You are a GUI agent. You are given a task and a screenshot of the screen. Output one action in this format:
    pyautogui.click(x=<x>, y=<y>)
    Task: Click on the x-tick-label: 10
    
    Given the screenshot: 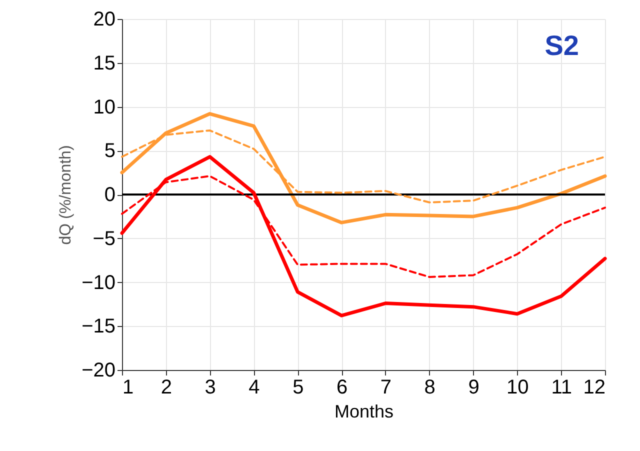 What is the action you would take?
    pyautogui.click(x=517, y=387)
    